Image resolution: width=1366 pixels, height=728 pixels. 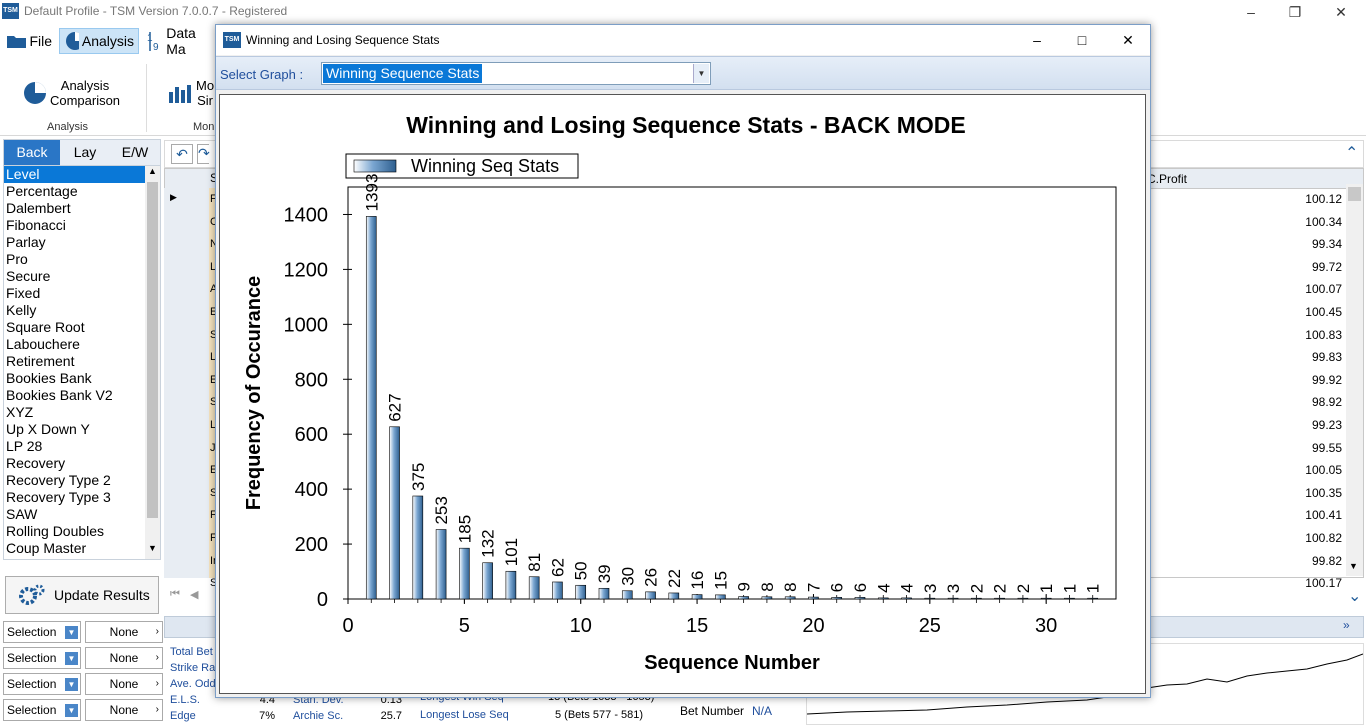 What do you see at coordinates (581, 570) in the screenshot?
I see `bar-value-label: 50` at bounding box center [581, 570].